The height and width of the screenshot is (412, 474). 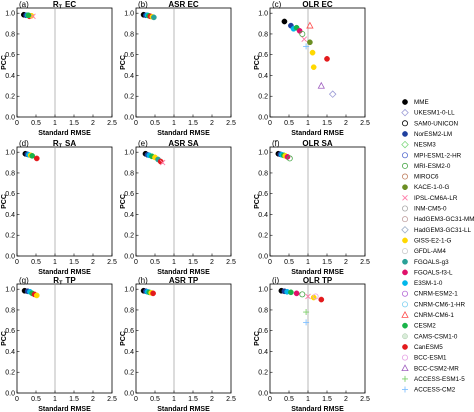 I want to click on panel-title-region: EC, so click(x=70, y=4).